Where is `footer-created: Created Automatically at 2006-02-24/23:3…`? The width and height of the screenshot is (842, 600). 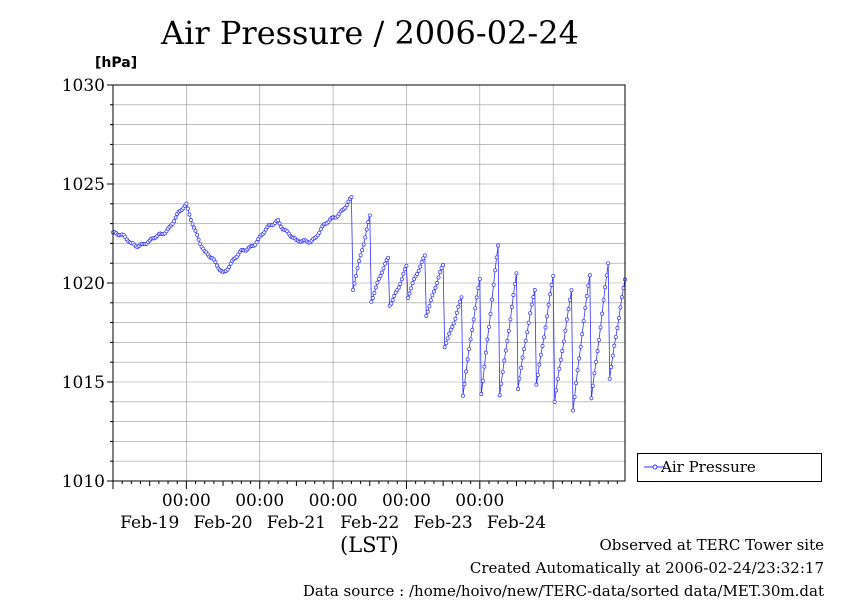
footer-created: Created Automatically at 2006-02-24/23:3… is located at coordinates (646, 568).